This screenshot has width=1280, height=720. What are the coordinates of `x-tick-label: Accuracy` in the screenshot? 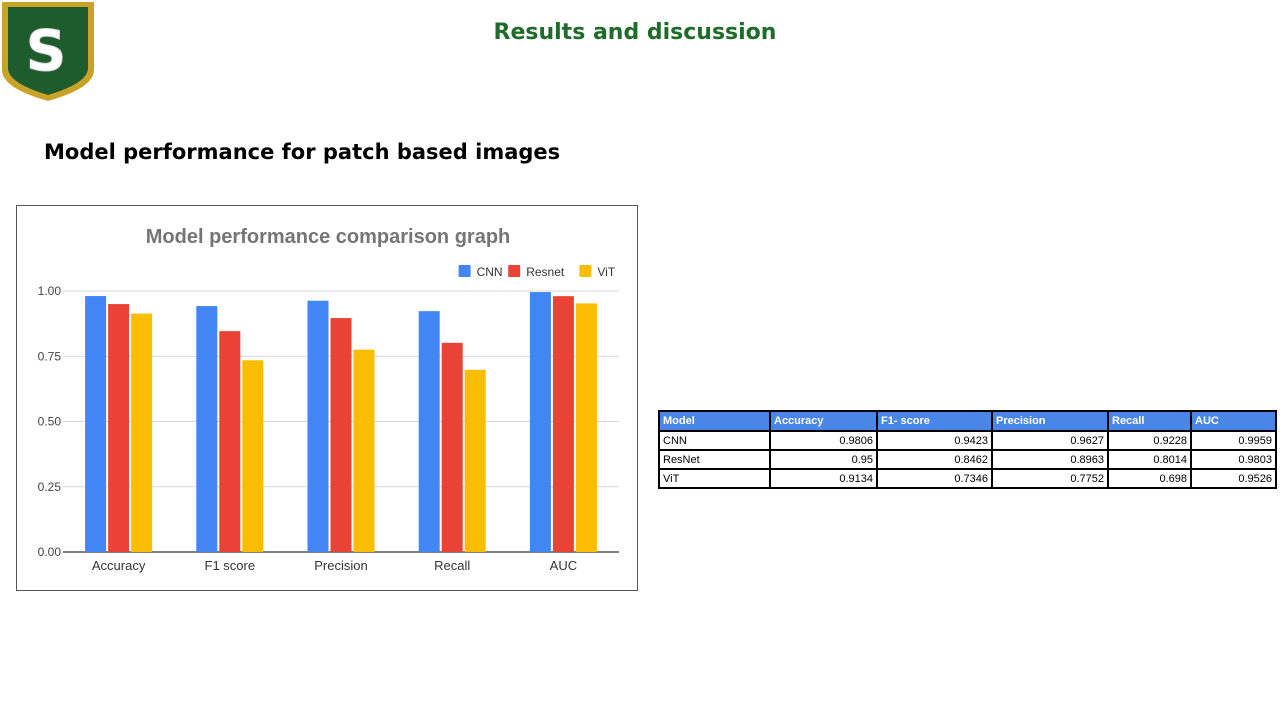 It's located at (119, 565).